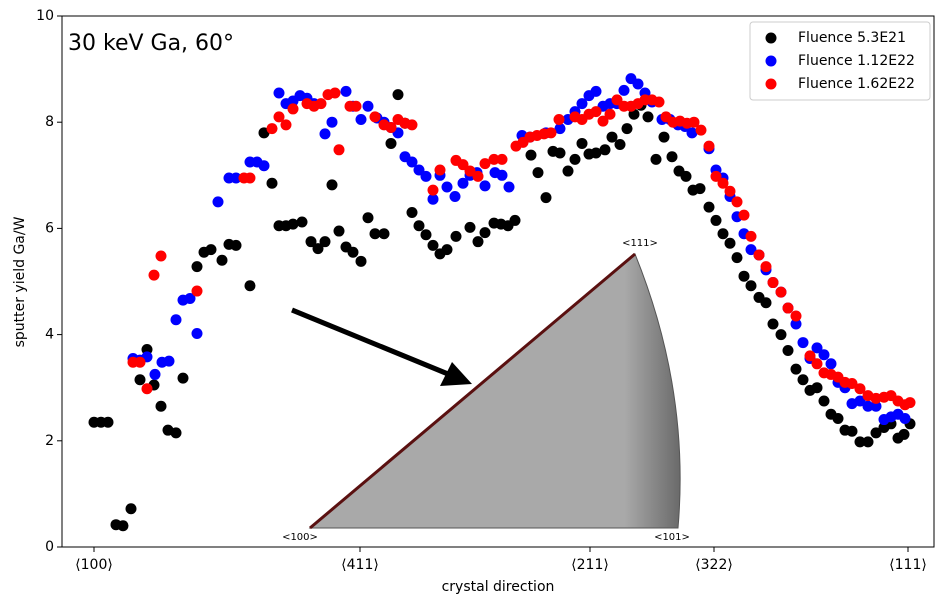 The image size is (936, 598). What do you see at coordinates (300, 537) in the screenshot?
I see `inset-label: <100>` at bounding box center [300, 537].